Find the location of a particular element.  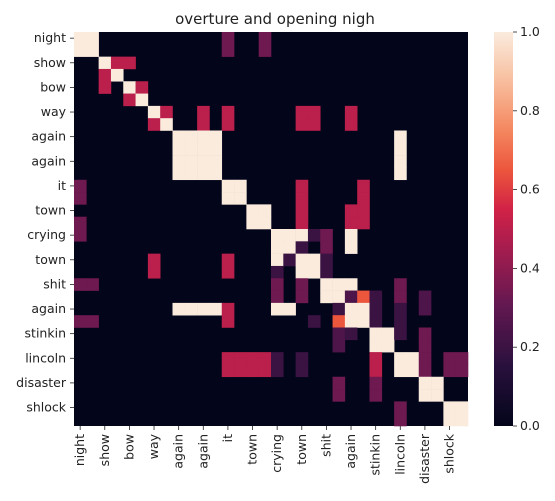

y-tick-label: stinkin is located at coordinates (45, 333).